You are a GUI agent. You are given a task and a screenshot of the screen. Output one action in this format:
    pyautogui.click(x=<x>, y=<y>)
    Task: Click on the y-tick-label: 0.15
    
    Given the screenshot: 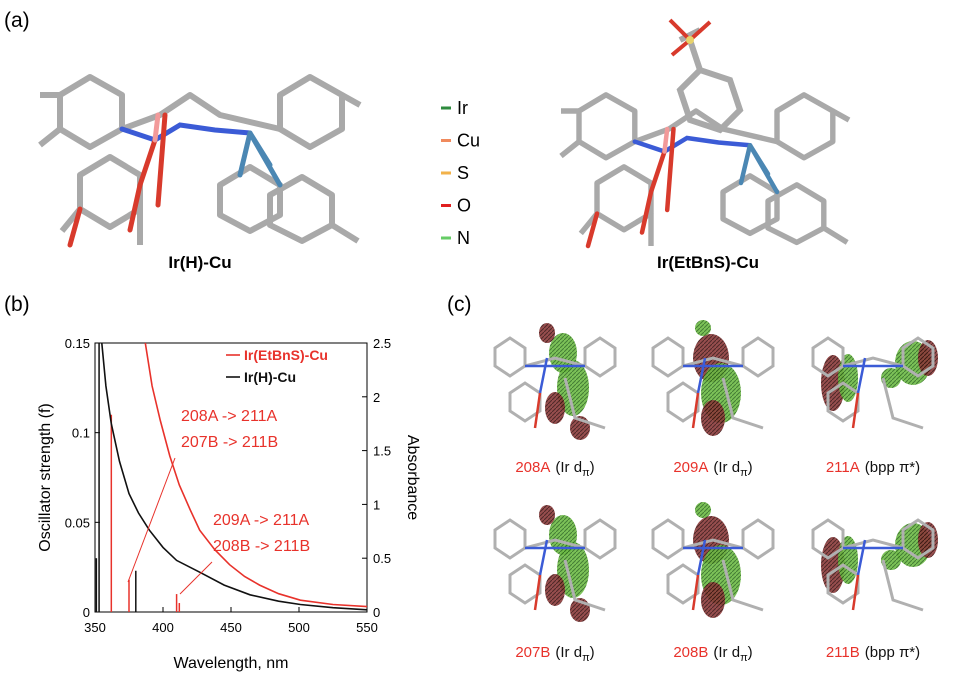 What is the action you would take?
    pyautogui.click(x=77, y=343)
    